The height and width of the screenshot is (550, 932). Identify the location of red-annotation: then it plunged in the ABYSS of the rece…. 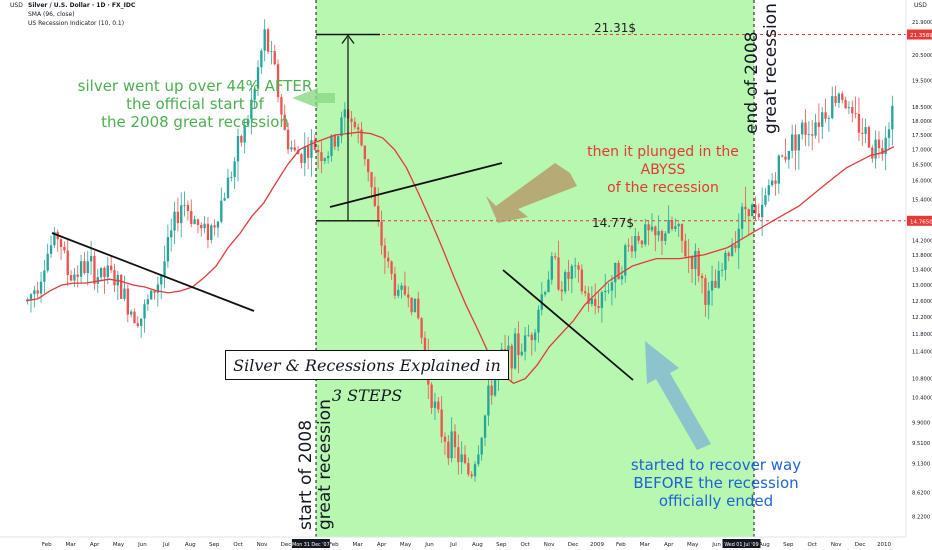
(663, 170).